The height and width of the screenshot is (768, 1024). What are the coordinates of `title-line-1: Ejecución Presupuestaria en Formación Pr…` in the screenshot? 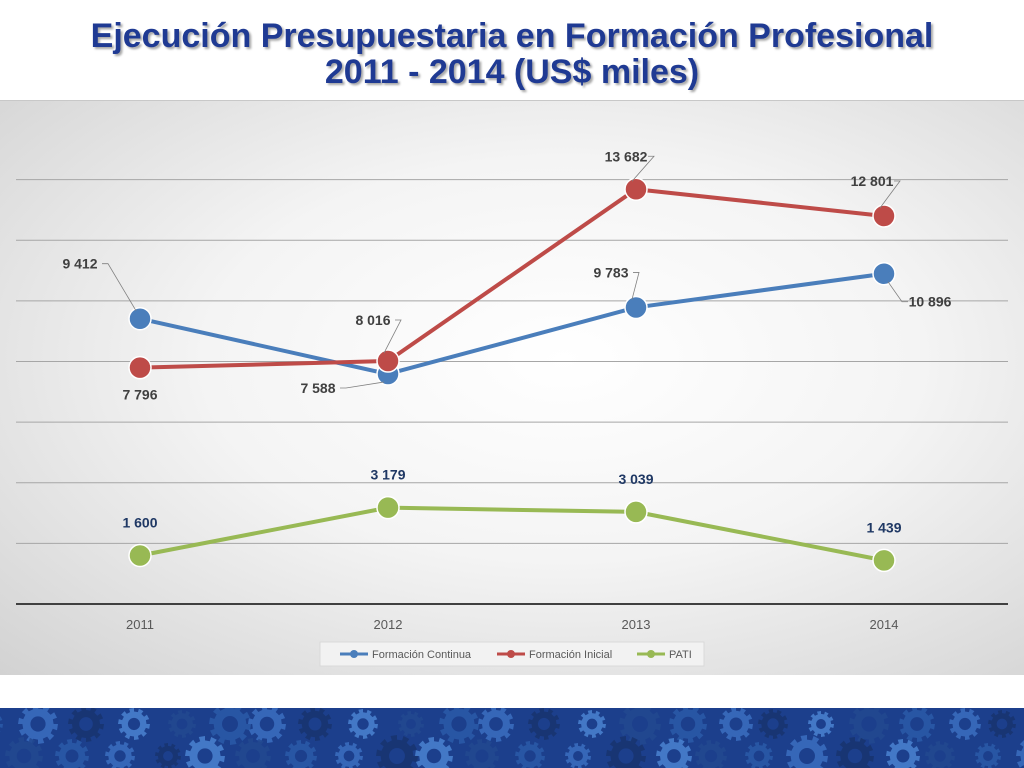 It's located at (512, 36).